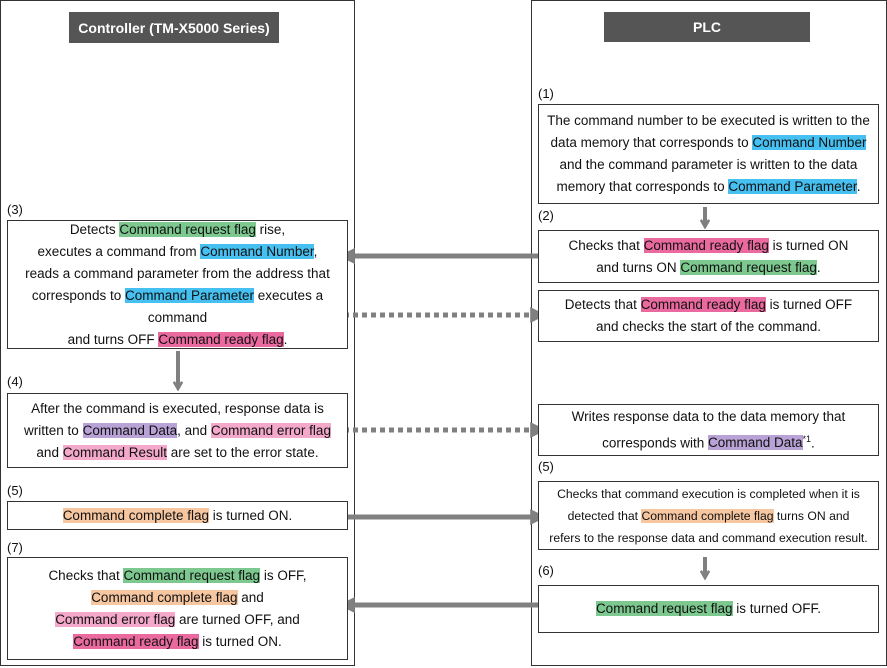  I want to click on column-title: PLC, so click(707, 27).